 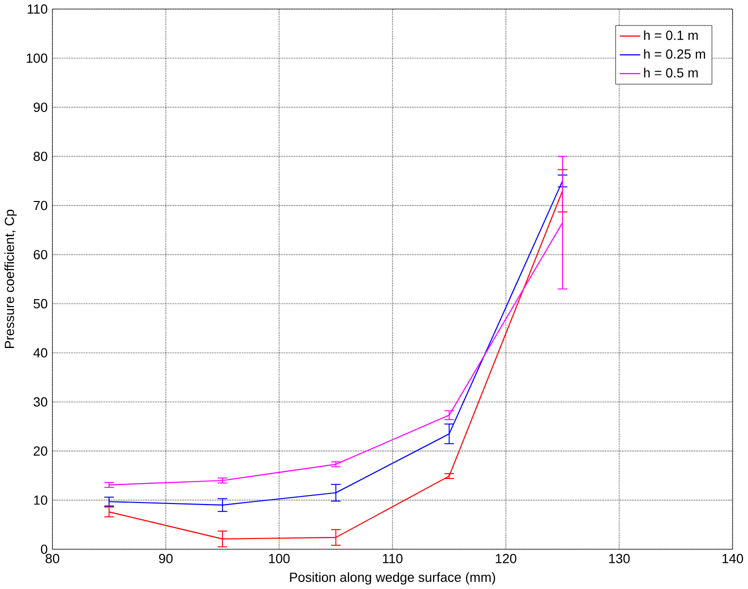 I want to click on y-tick-label: 20, so click(x=41, y=451).